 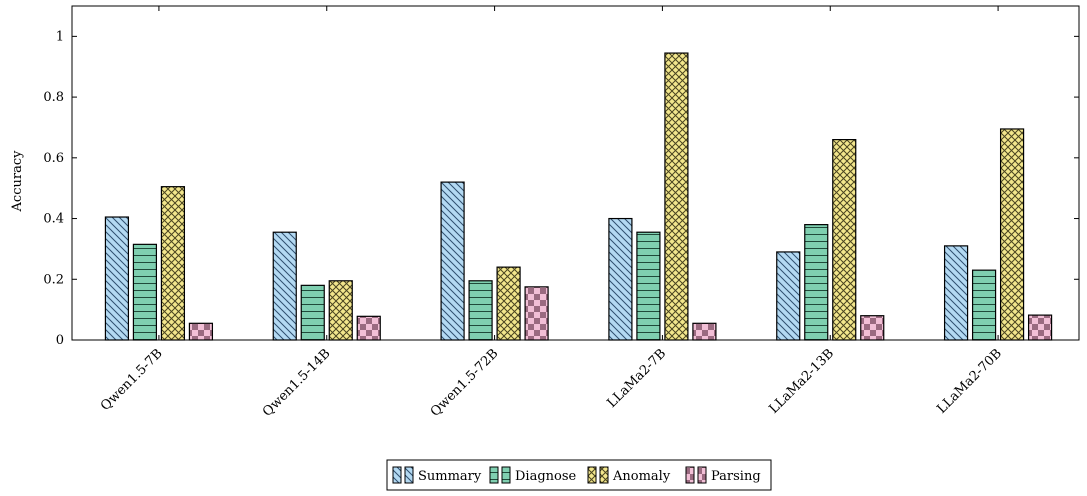 I want to click on bar-diagnose-llama2-70b, so click(x=984, y=305).